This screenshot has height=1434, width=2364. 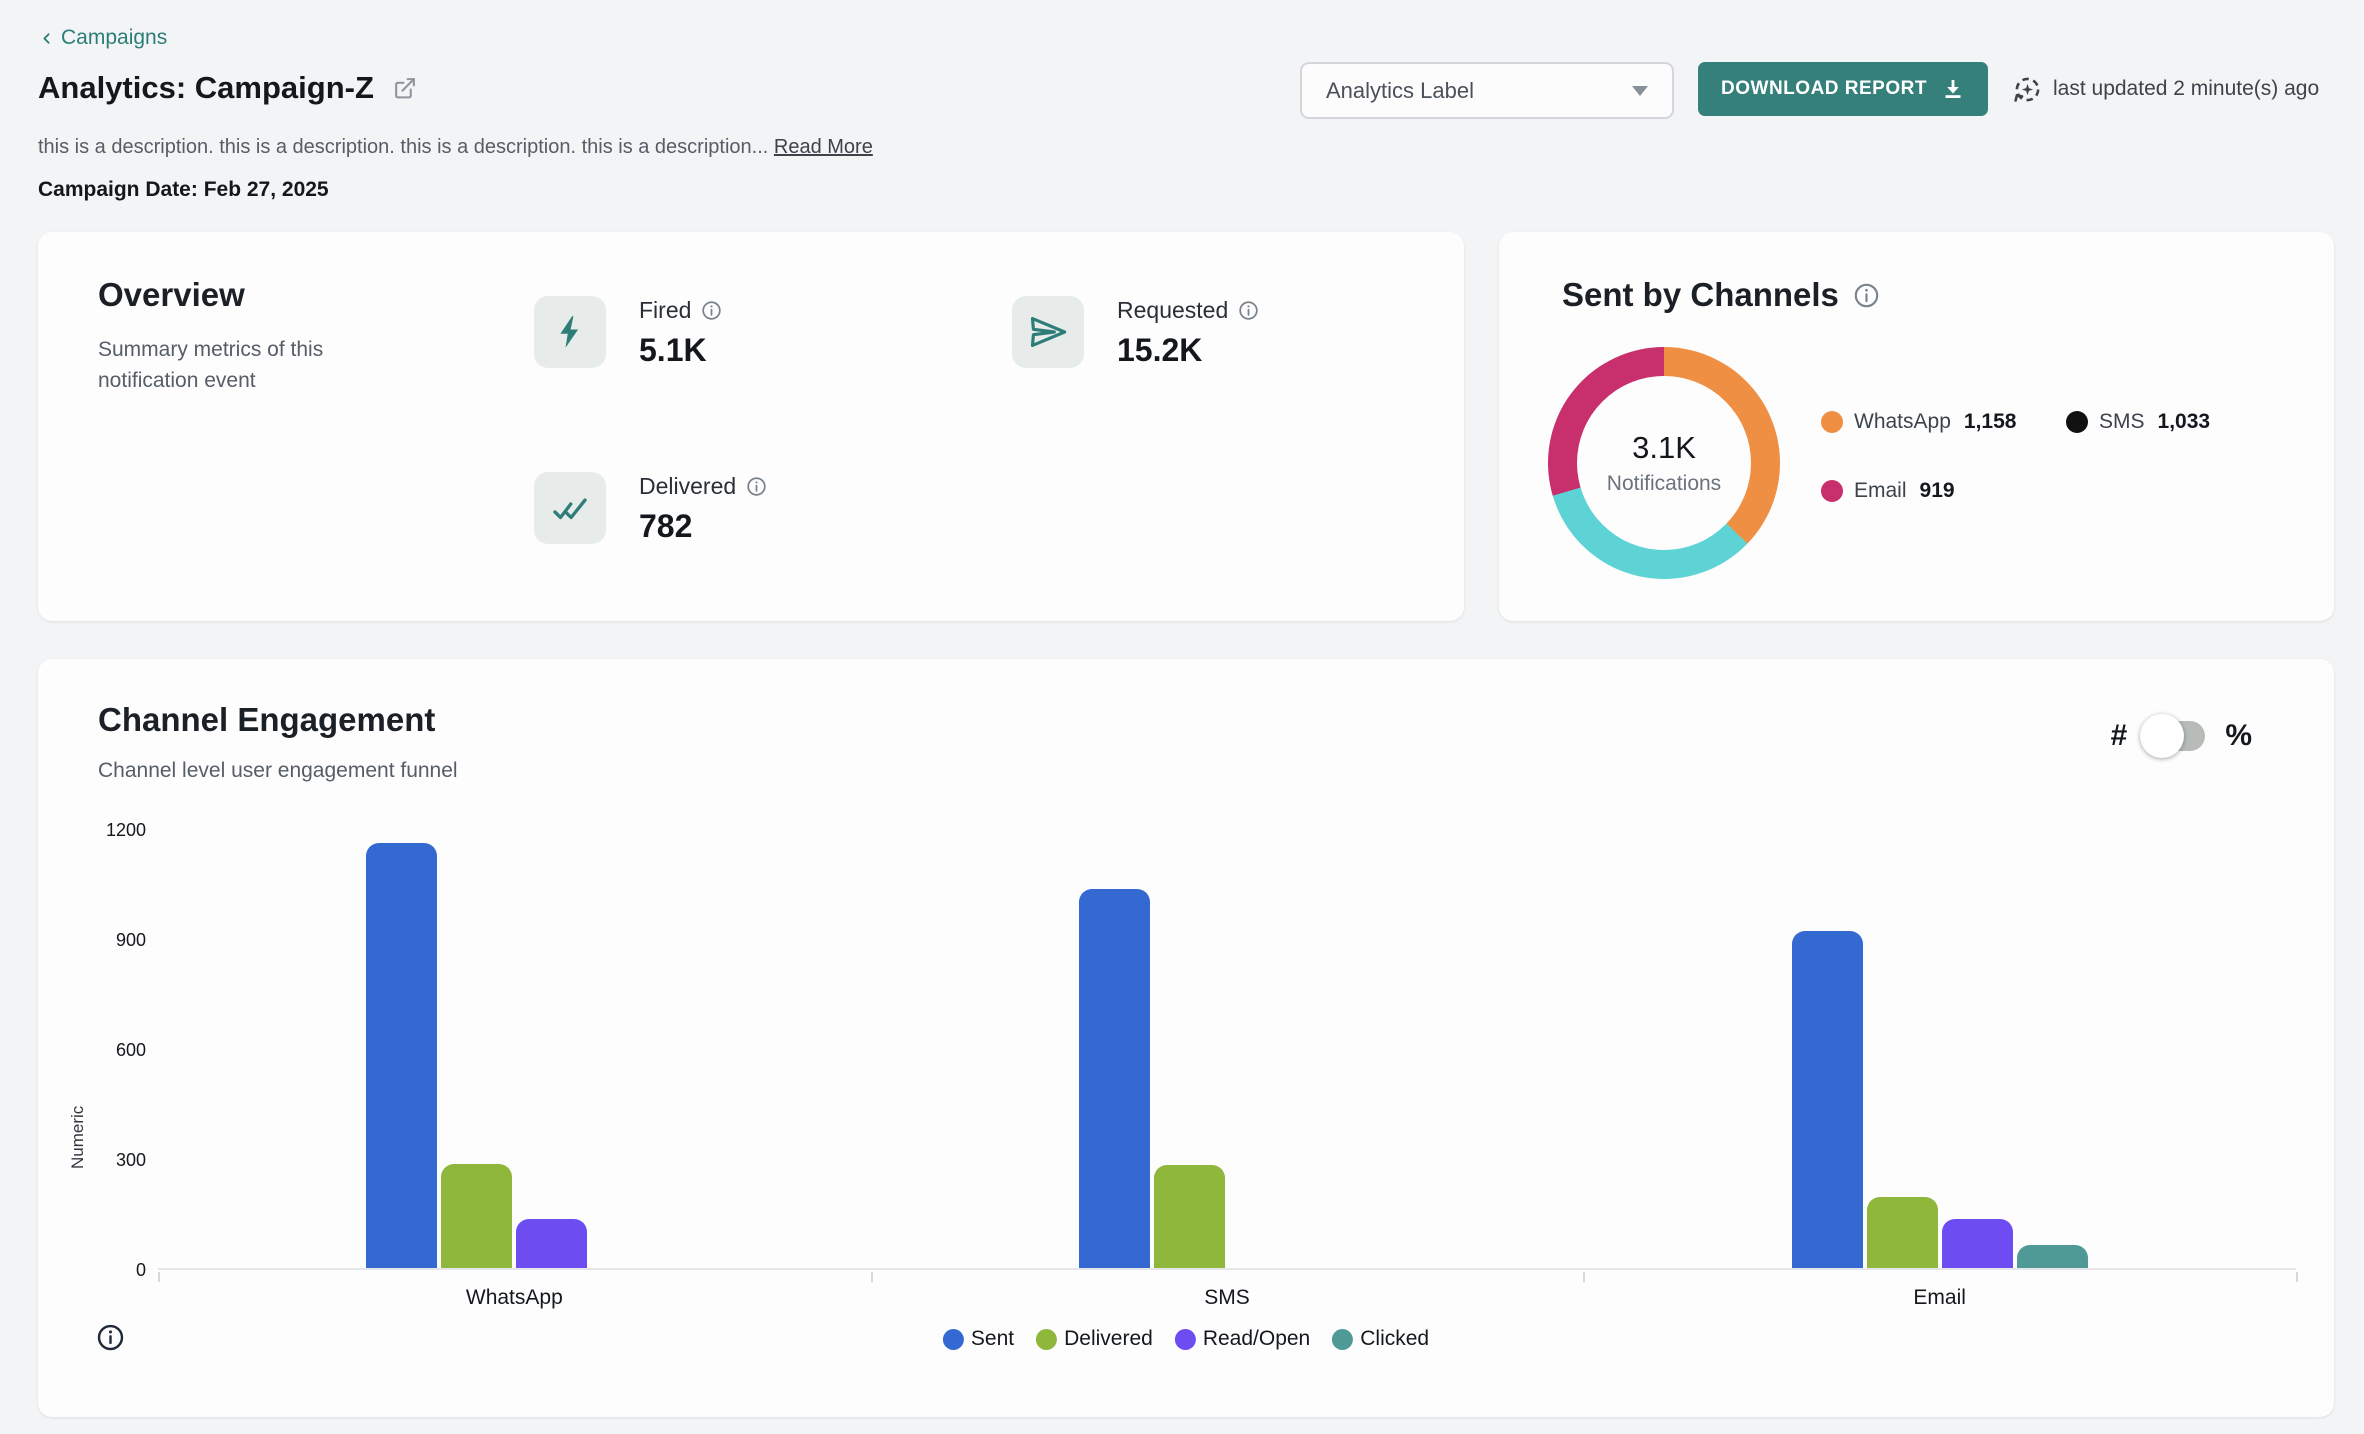 What do you see at coordinates (130, 1050) in the screenshot?
I see `y-tick-600: 600` at bounding box center [130, 1050].